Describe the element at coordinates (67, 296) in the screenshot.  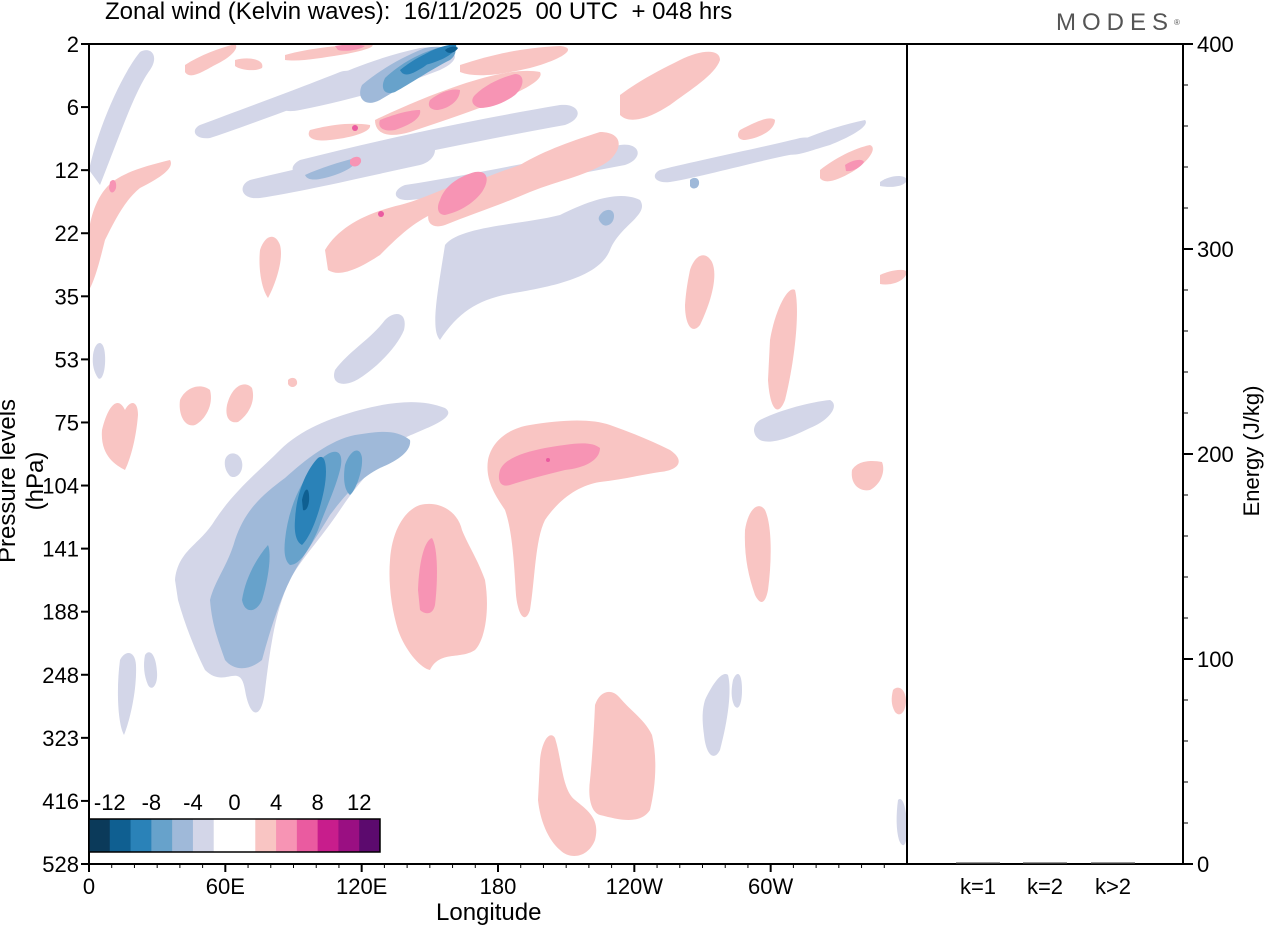
I see `y-tick-label: 35` at that location.